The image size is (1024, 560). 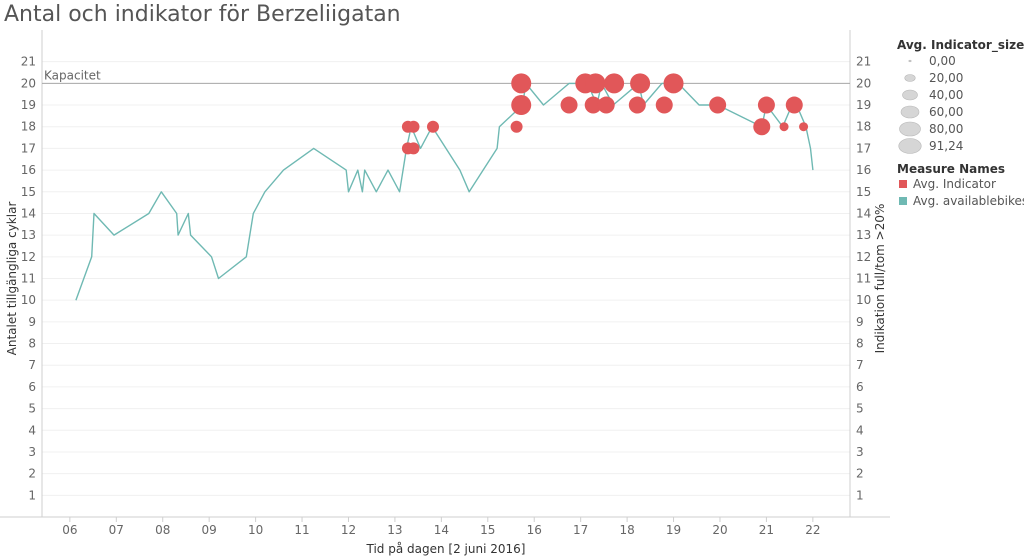 What do you see at coordinates (12, 279) in the screenshot?
I see `y-axis-title-left: Antalet tillgängliga cyklar` at bounding box center [12, 279].